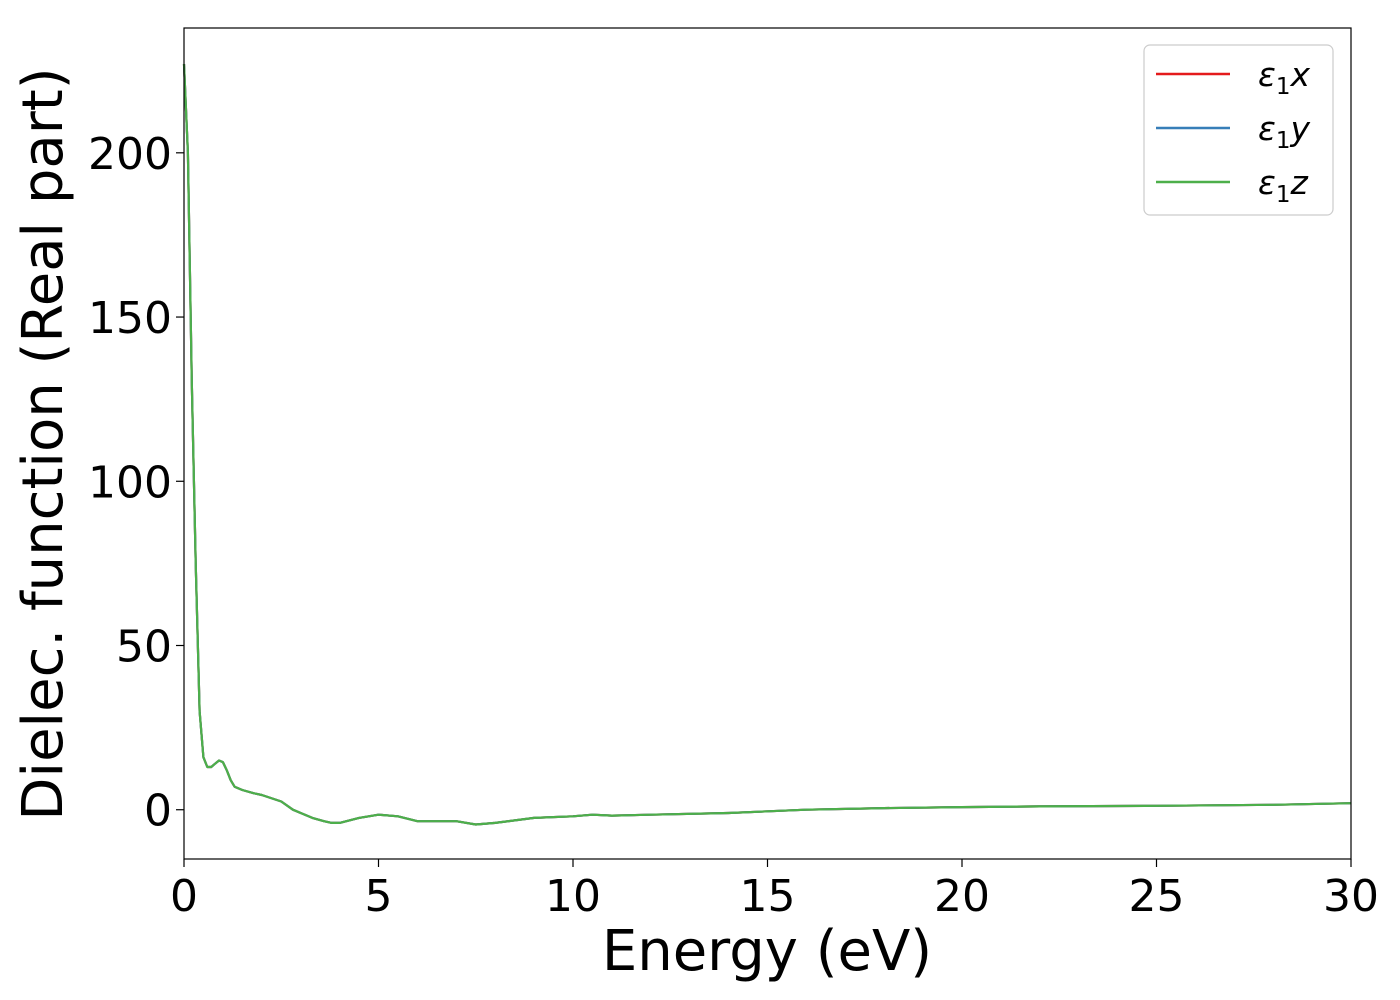 This screenshot has width=1400, height=1000. What do you see at coordinates (962, 896) in the screenshot?
I see `x-tick-label: 20` at bounding box center [962, 896].